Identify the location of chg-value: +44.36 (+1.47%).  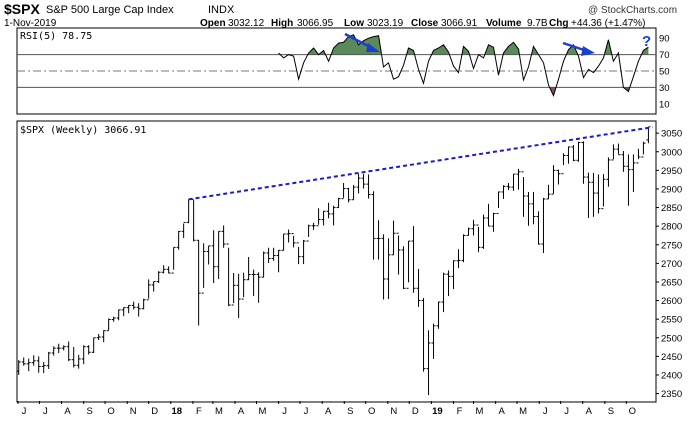
(608, 23).